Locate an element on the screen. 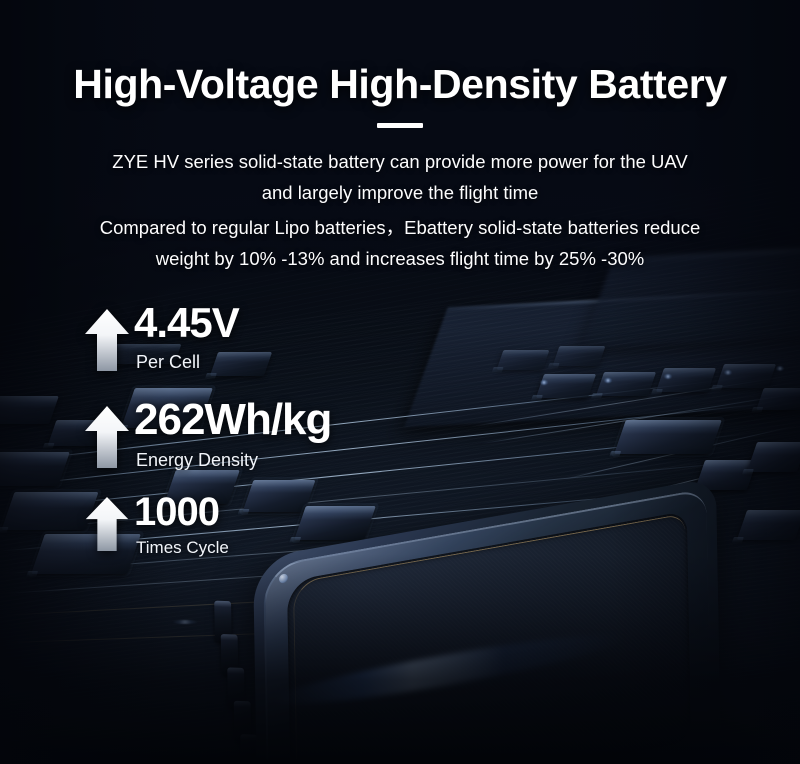 Image resolution: width=800 pixels, height=764 pixels. stat-label: Times Cycle is located at coordinates (182, 547).